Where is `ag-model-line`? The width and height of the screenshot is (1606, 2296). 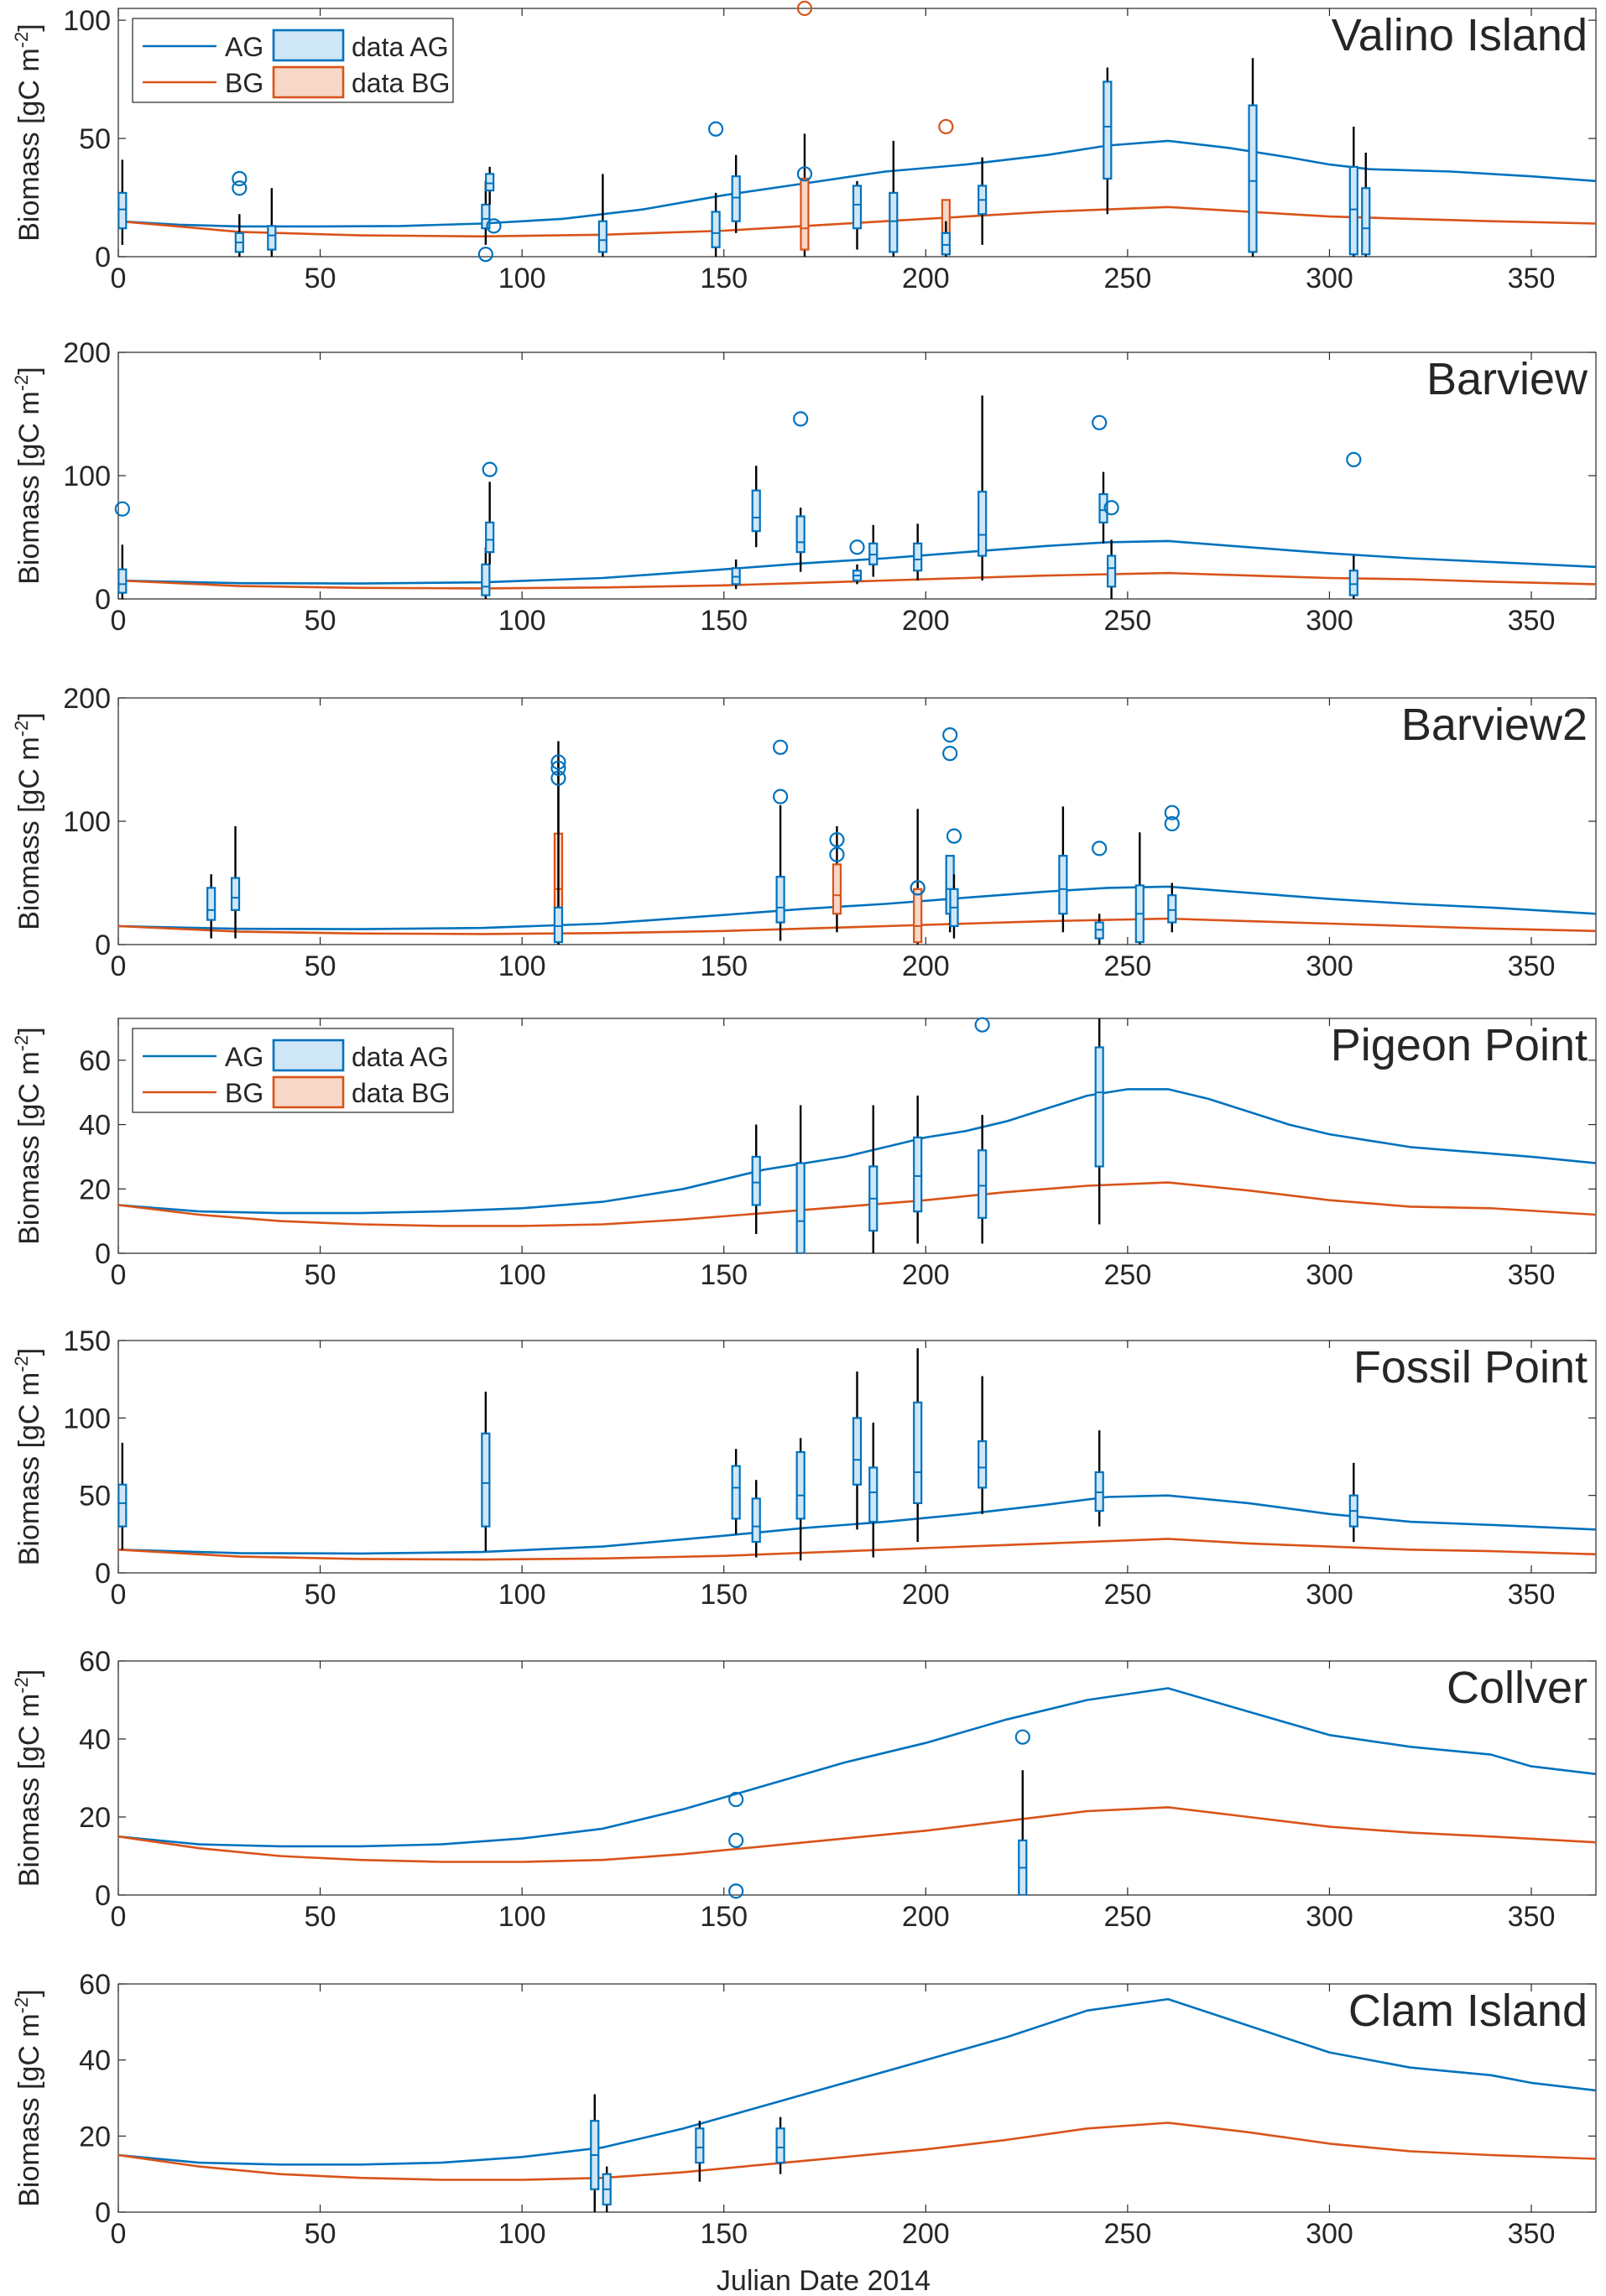 ag-model-line is located at coordinates (857, 1767).